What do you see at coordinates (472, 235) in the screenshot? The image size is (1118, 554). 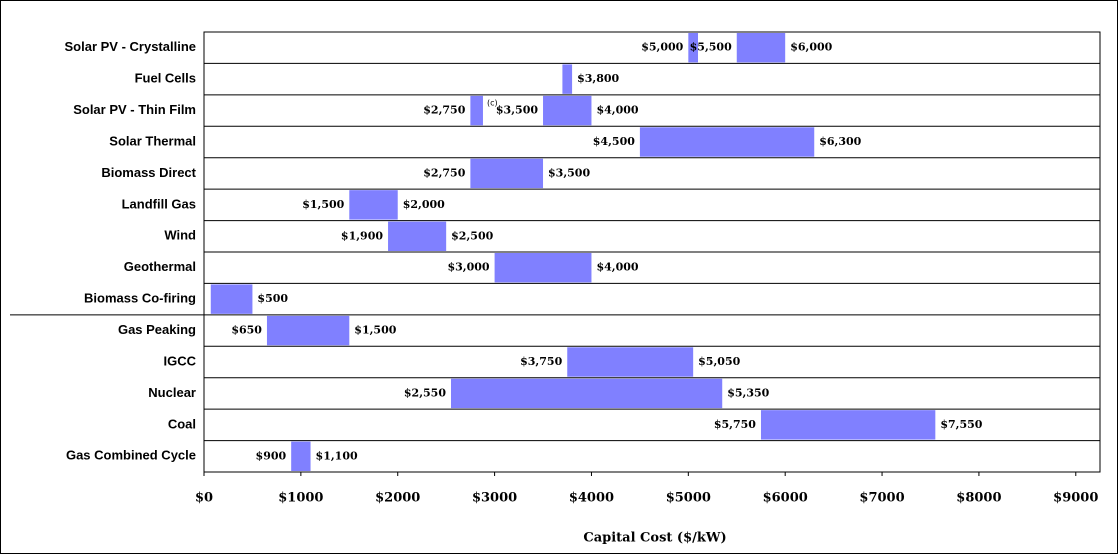 I see `value-label: $2,500` at bounding box center [472, 235].